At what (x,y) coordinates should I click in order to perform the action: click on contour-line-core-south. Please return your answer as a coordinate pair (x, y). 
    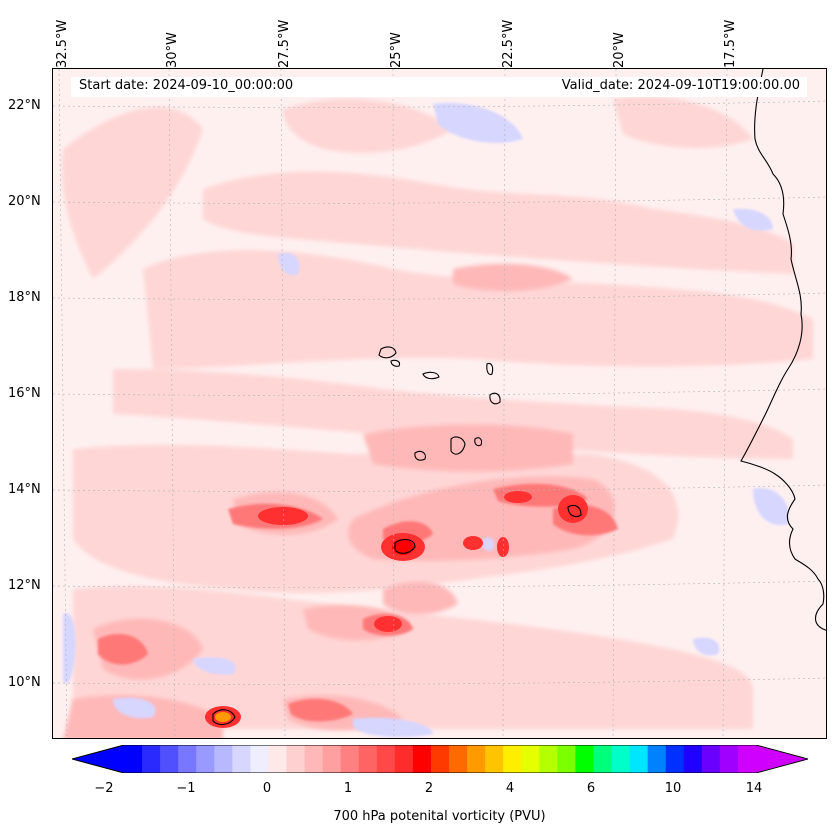
    Looking at the image, I should click on (224, 717).